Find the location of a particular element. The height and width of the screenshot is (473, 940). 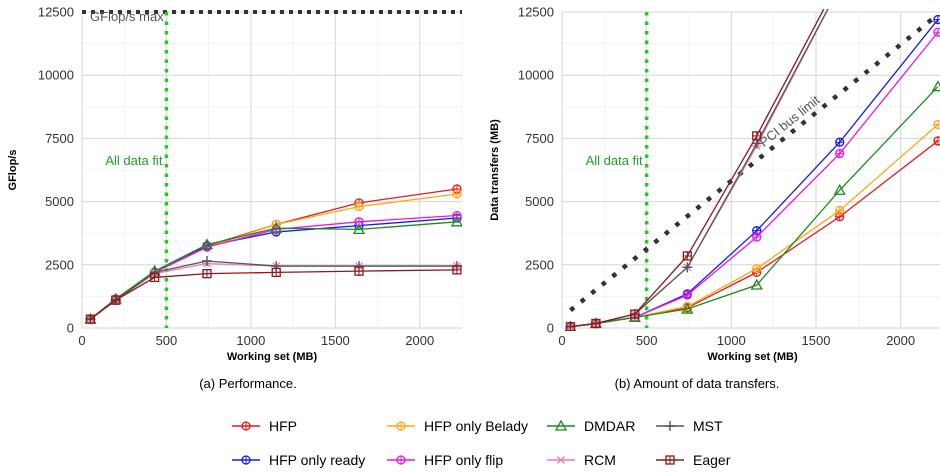

legend-label: HFP is located at coordinates (283, 426).